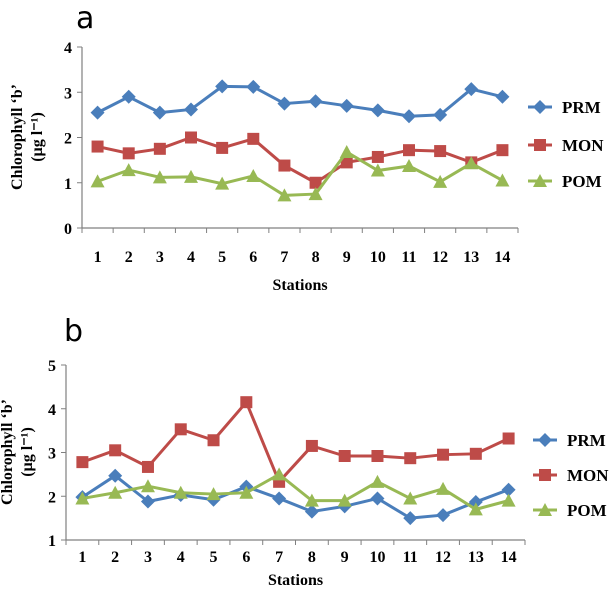  I want to click on x-tick-label: 7, so click(284, 257).